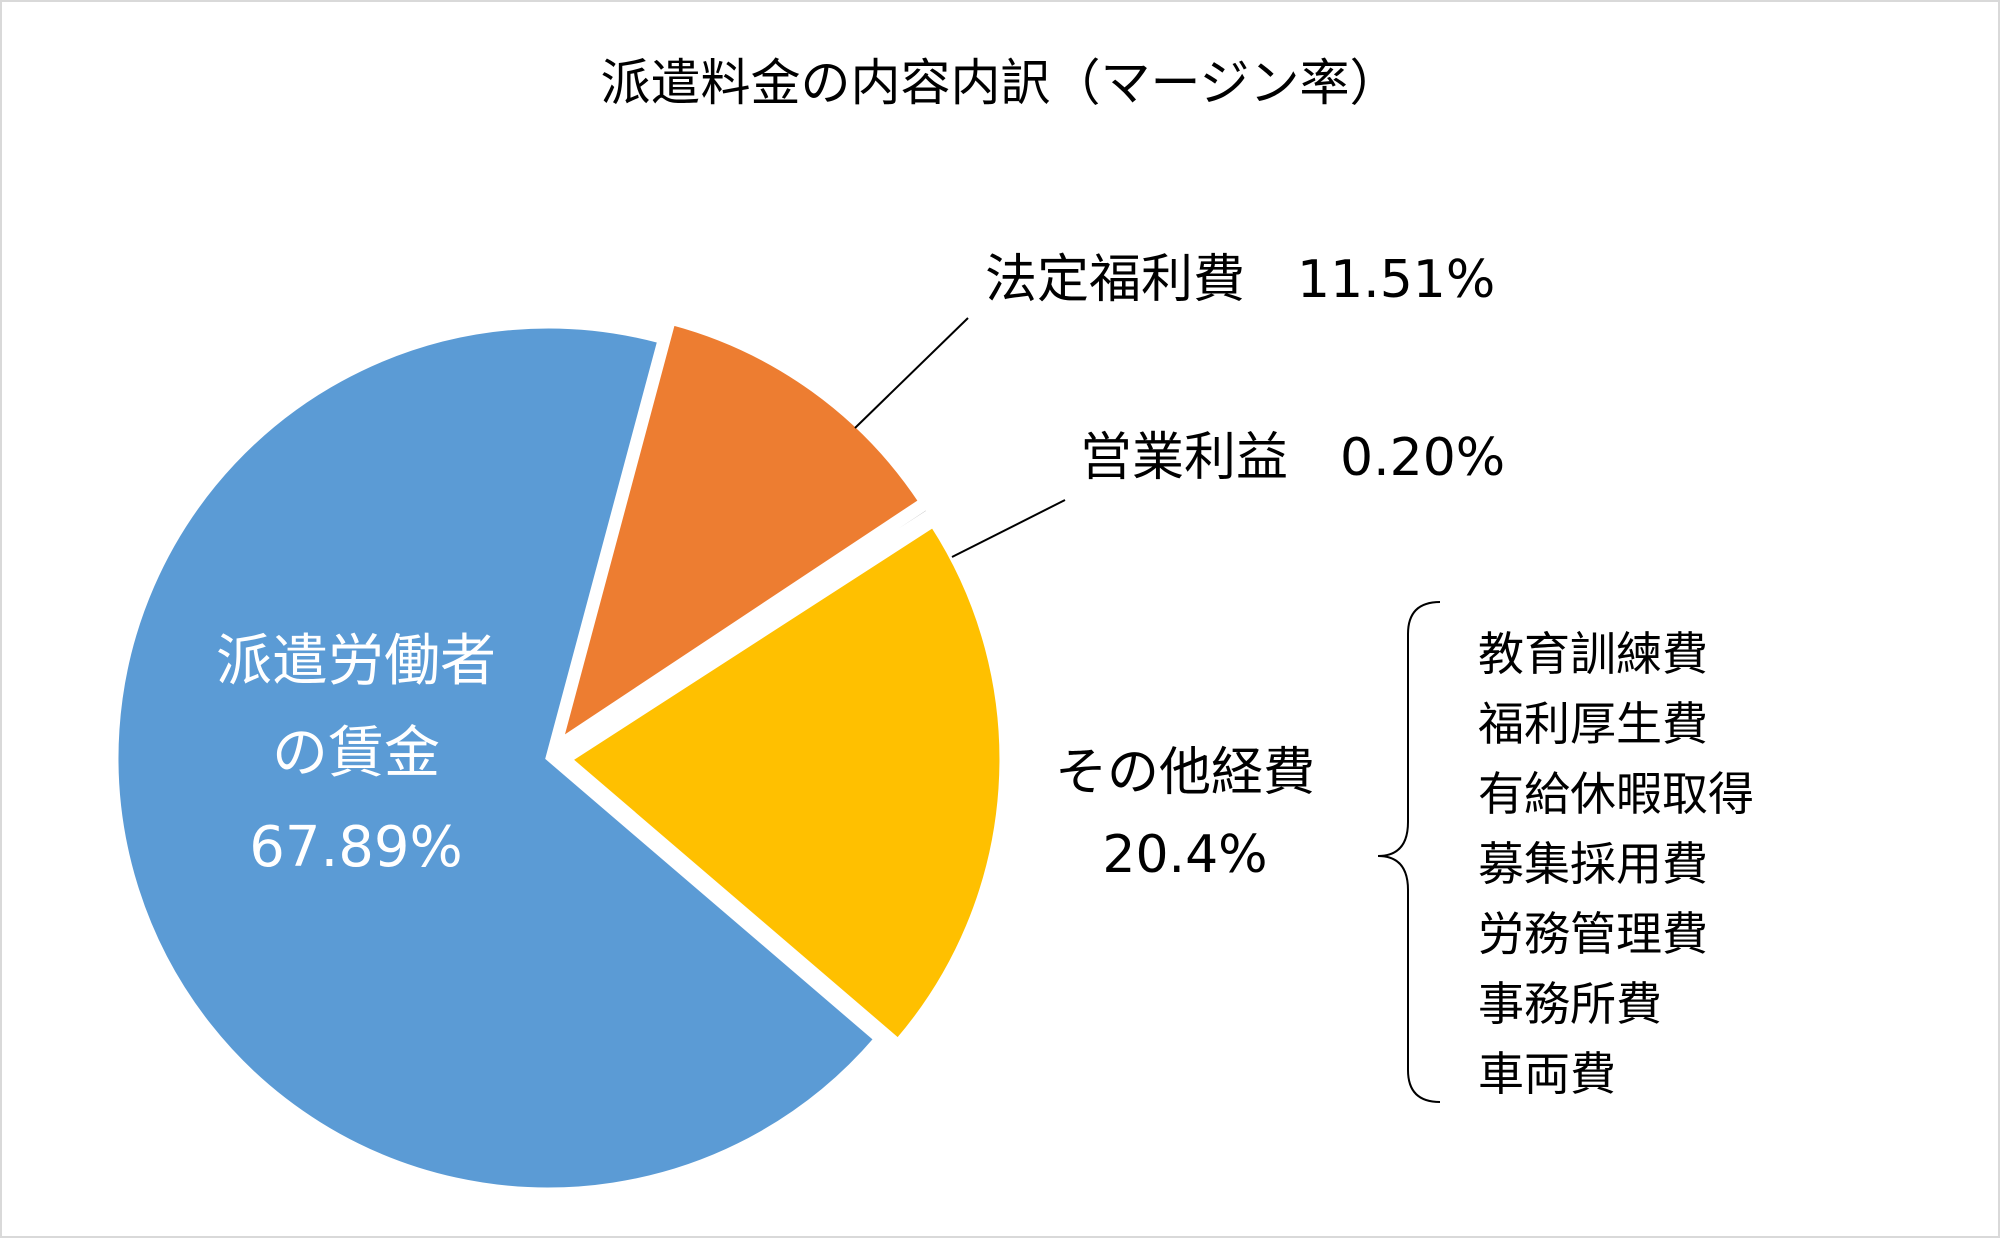 The image size is (2000, 1238). What do you see at coordinates (1185, 773) in the screenshot?
I see `slice-label-other: その他経費` at bounding box center [1185, 773].